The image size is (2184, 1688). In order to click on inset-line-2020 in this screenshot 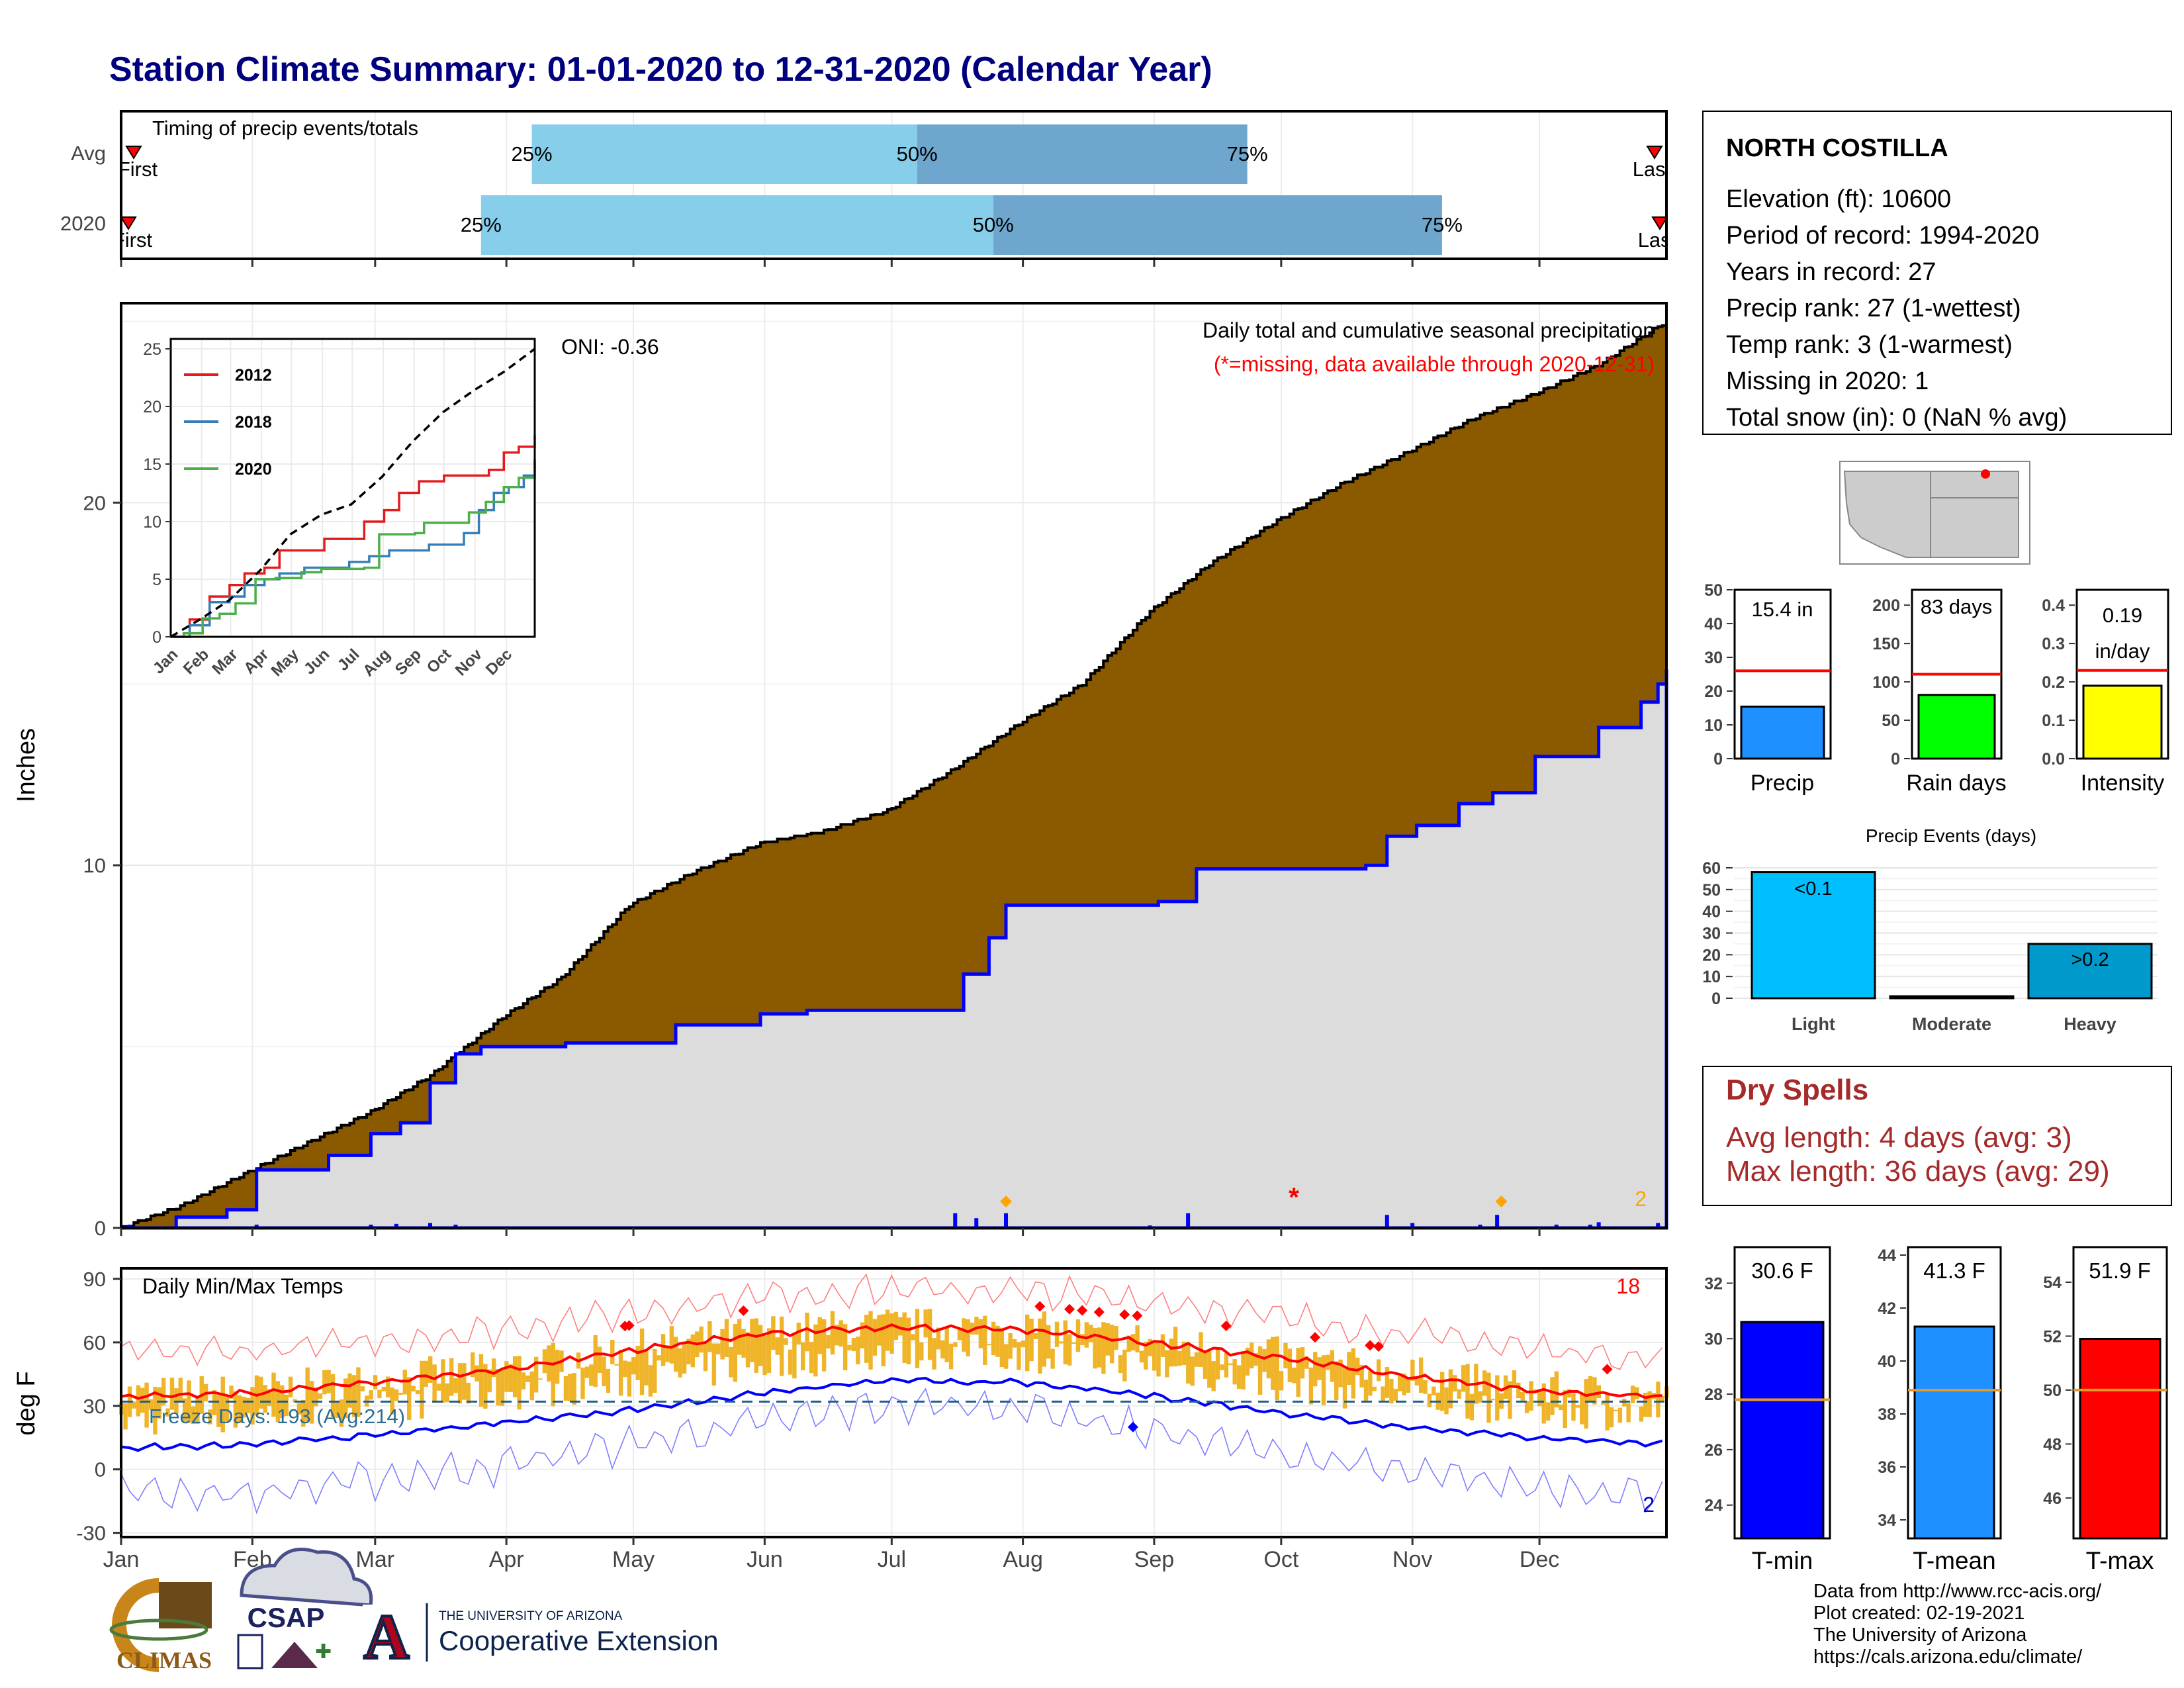, I will do `click(353, 548)`.